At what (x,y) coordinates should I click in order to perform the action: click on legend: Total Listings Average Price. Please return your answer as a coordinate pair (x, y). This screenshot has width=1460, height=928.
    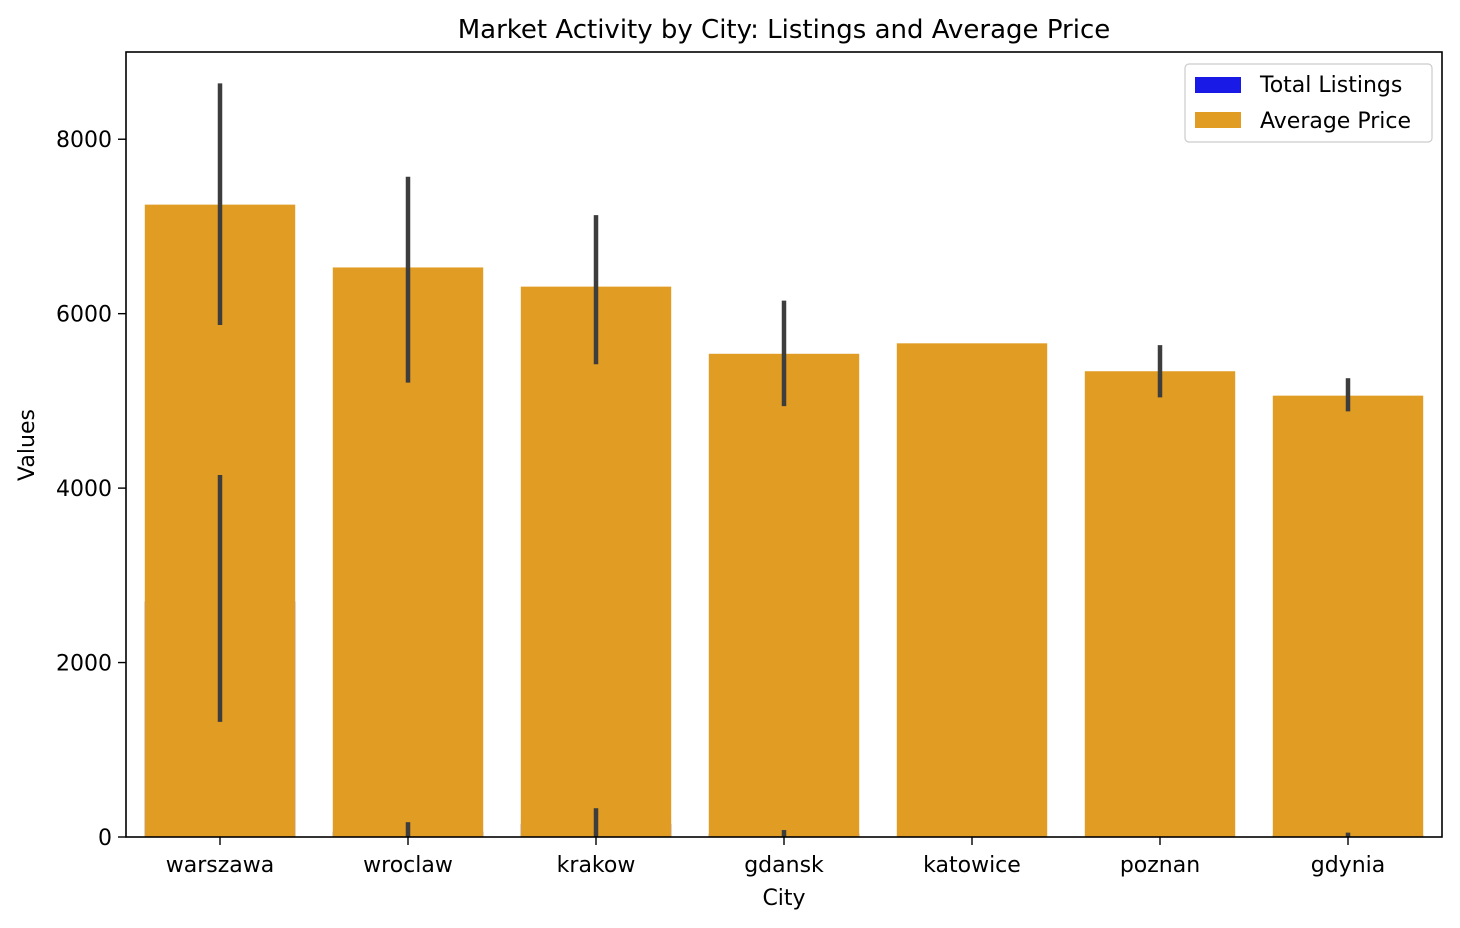
    Looking at the image, I should click on (1308, 103).